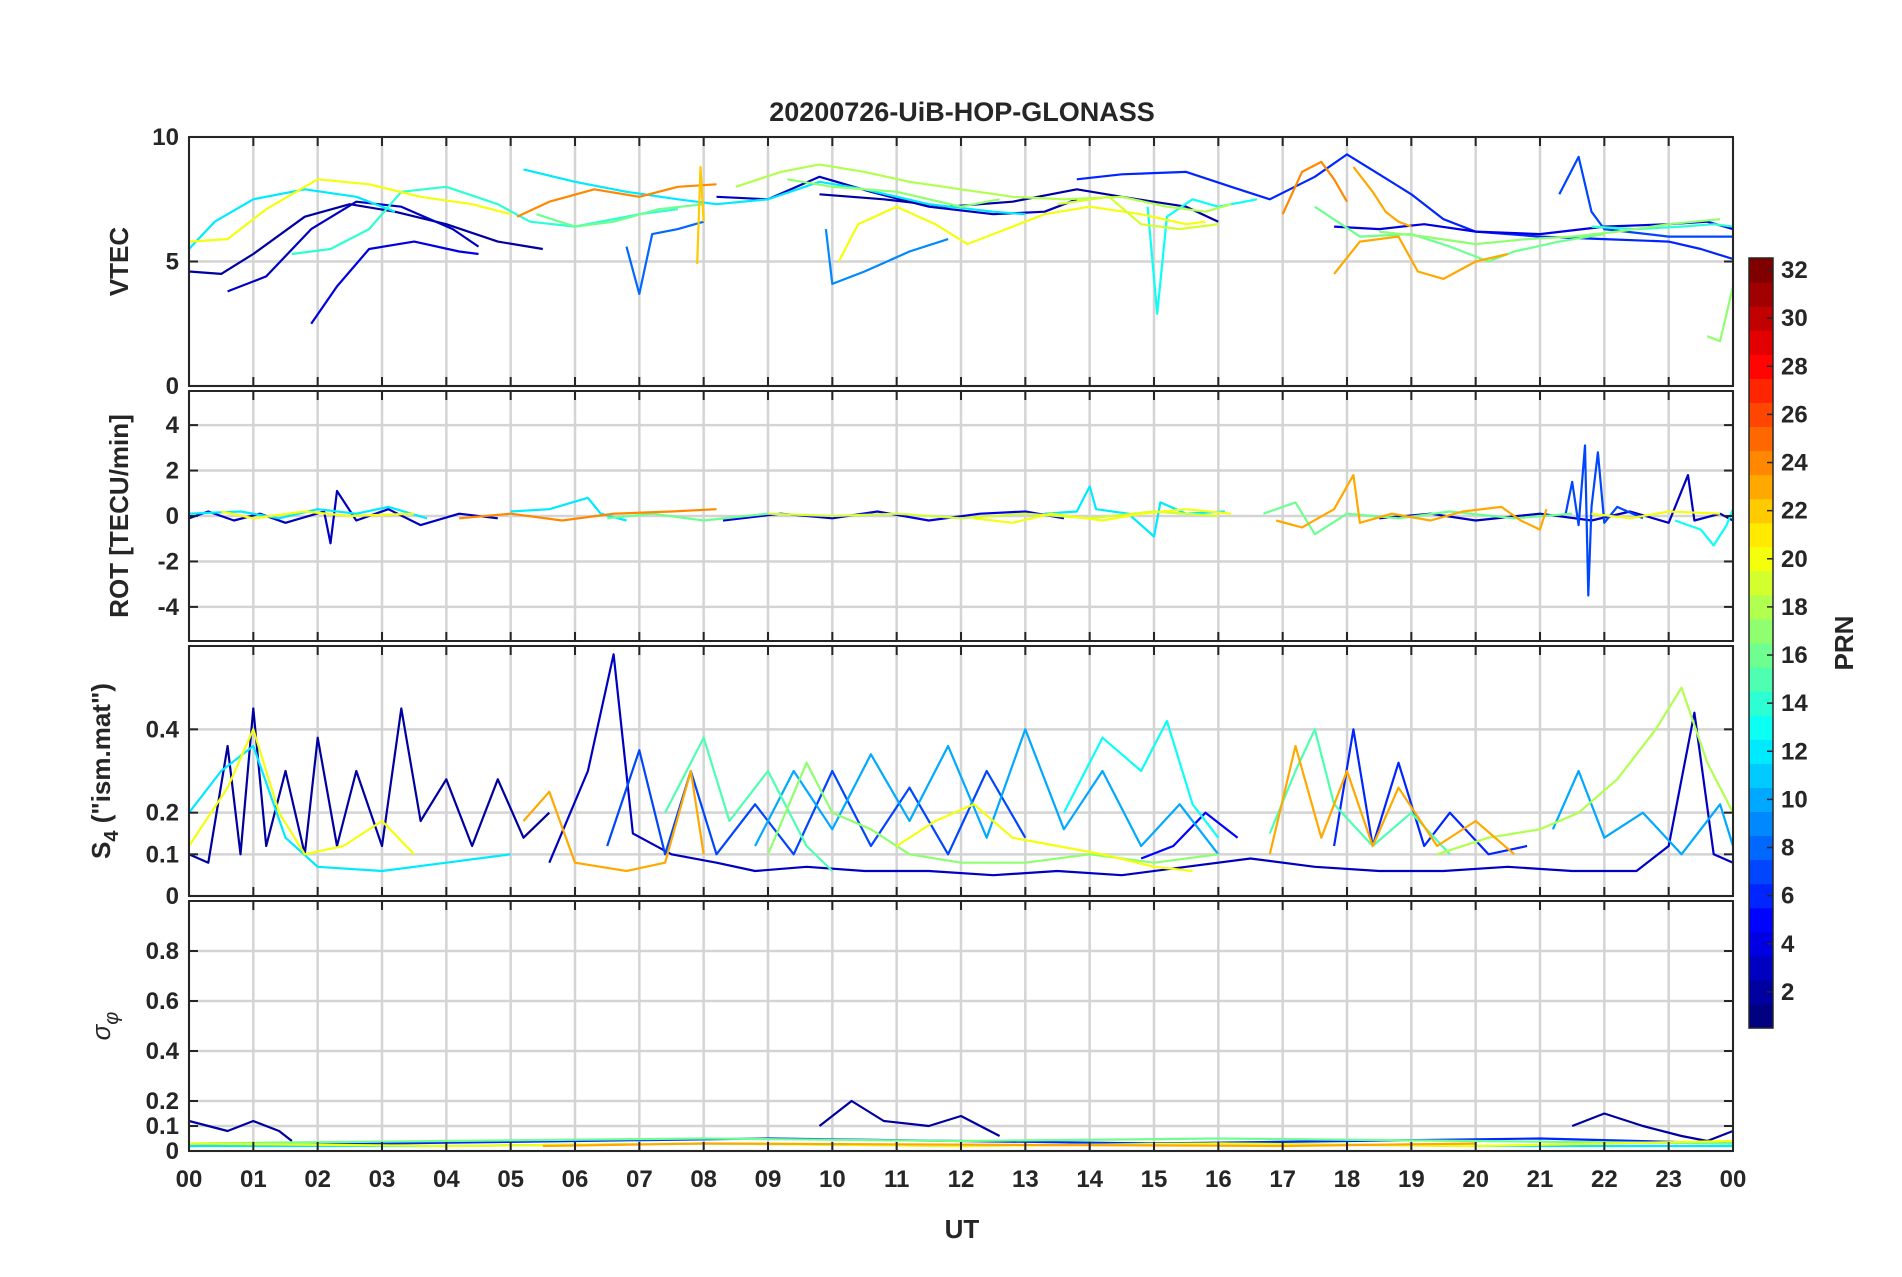  Describe the element at coordinates (1787, 848) in the screenshot. I see `colorbar-tick-label: 8` at that location.